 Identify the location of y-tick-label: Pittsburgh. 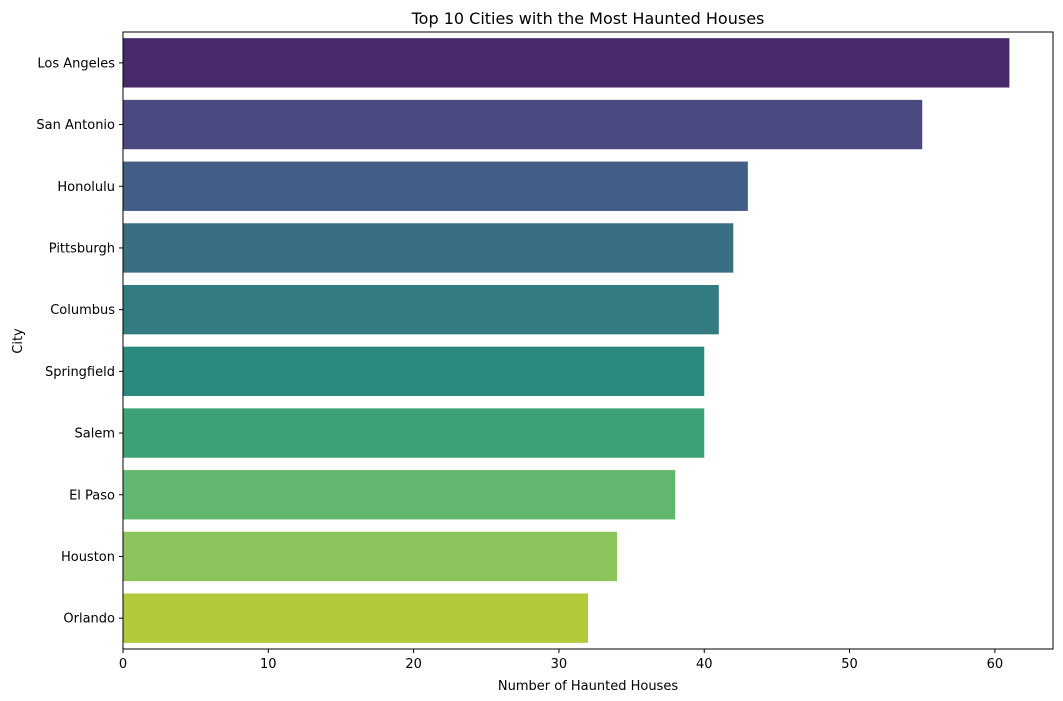
(82, 248).